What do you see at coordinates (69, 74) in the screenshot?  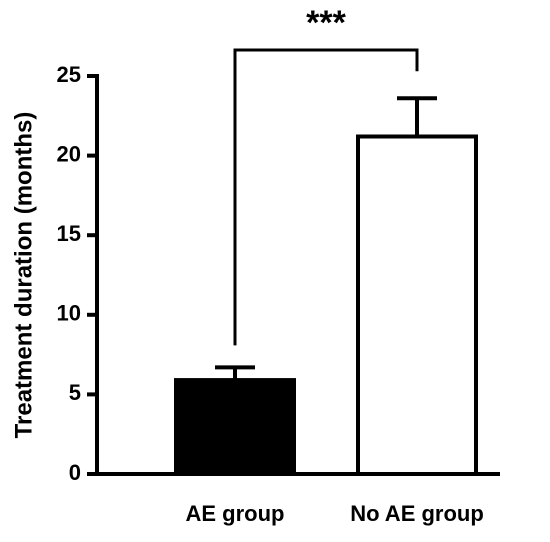 I see `y-tick-label: 25` at bounding box center [69, 74].